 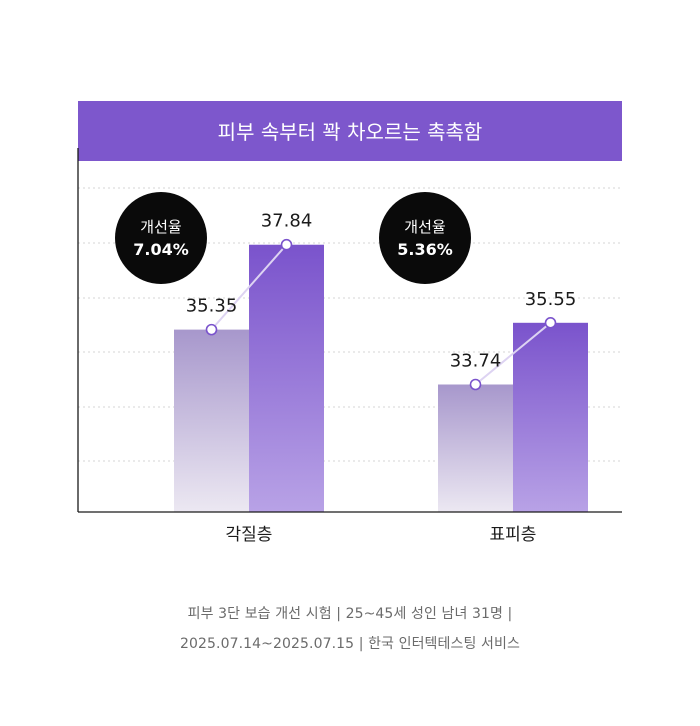 What do you see at coordinates (212, 306) in the screenshot?
I see `value-label-before: 35.35` at bounding box center [212, 306].